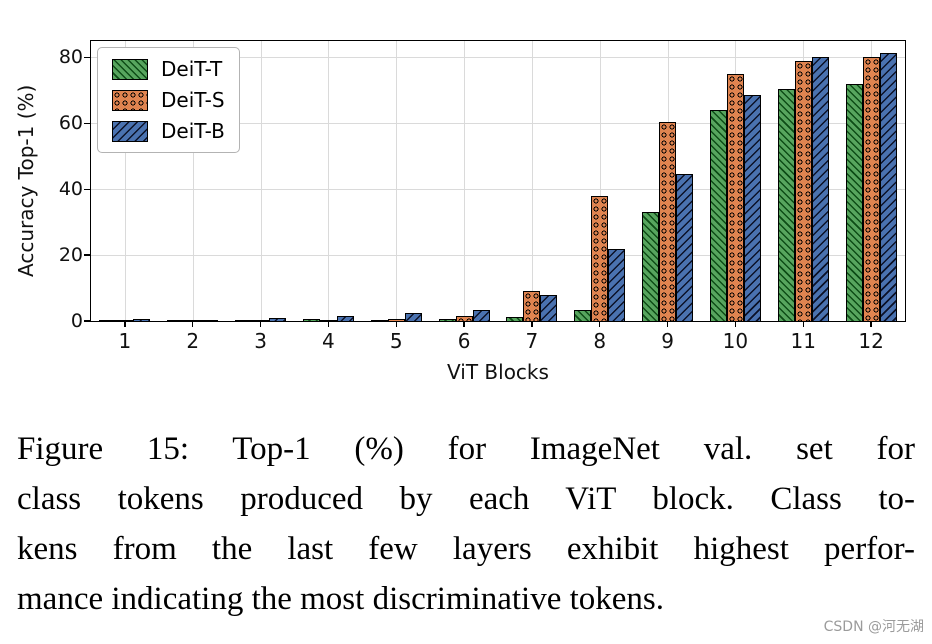 This screenshot has height=644, width=932. Describe the element at coordinates (76, 321) in the screenshot. I see `y-tick-label: 0` at that location.